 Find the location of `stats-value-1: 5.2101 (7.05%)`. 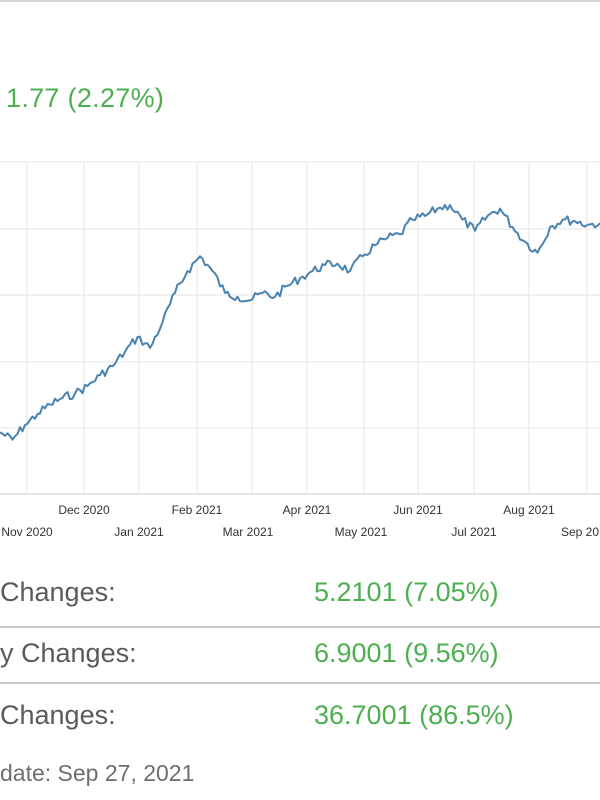

stats-value-1: 5.2101 (7.05%) is located at coordinates (406, 592).